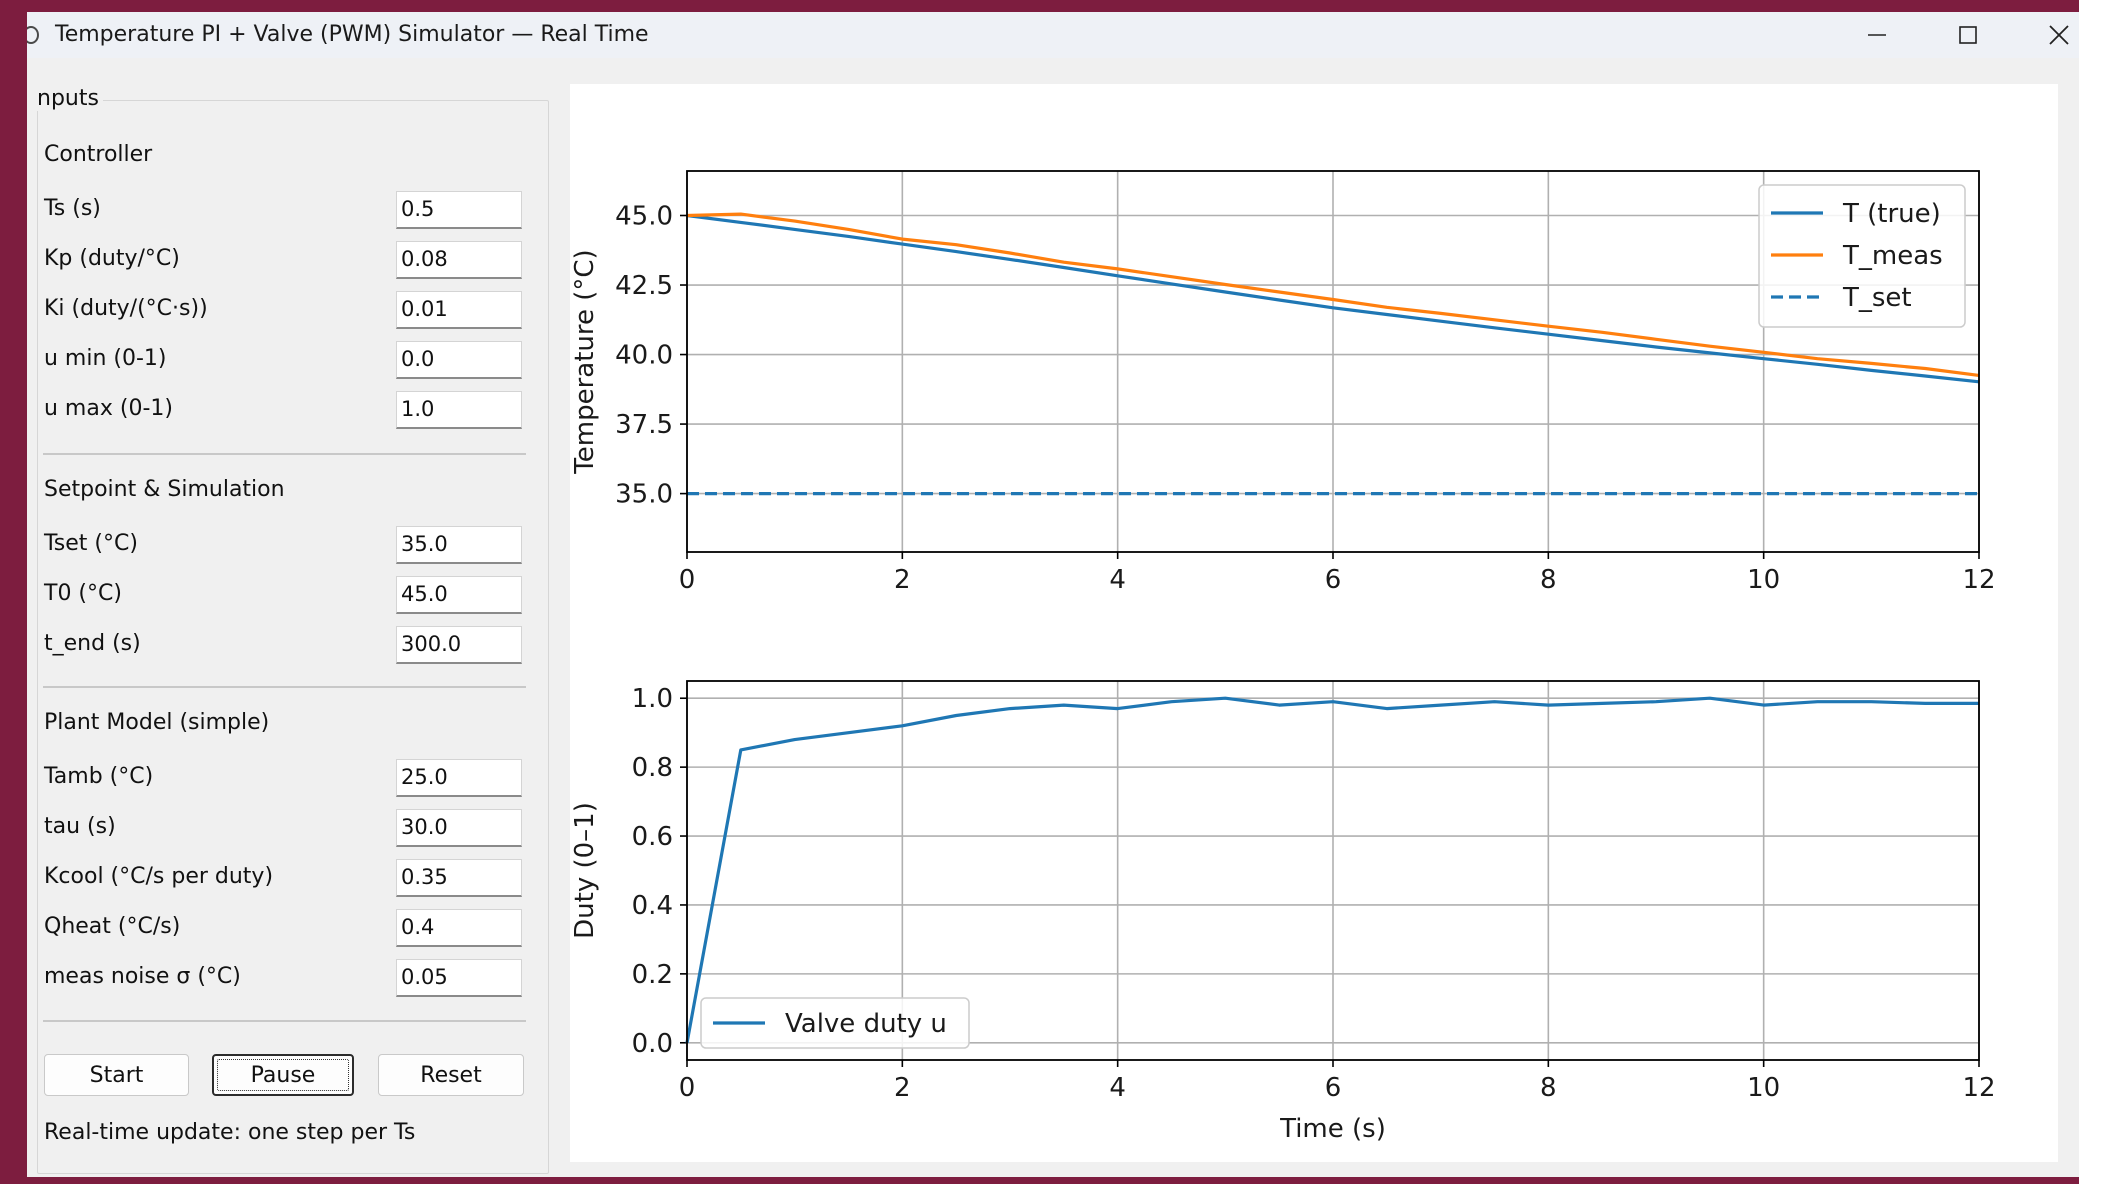  I want to click on chart1-legend-label: T_set, so click(1877, 298).